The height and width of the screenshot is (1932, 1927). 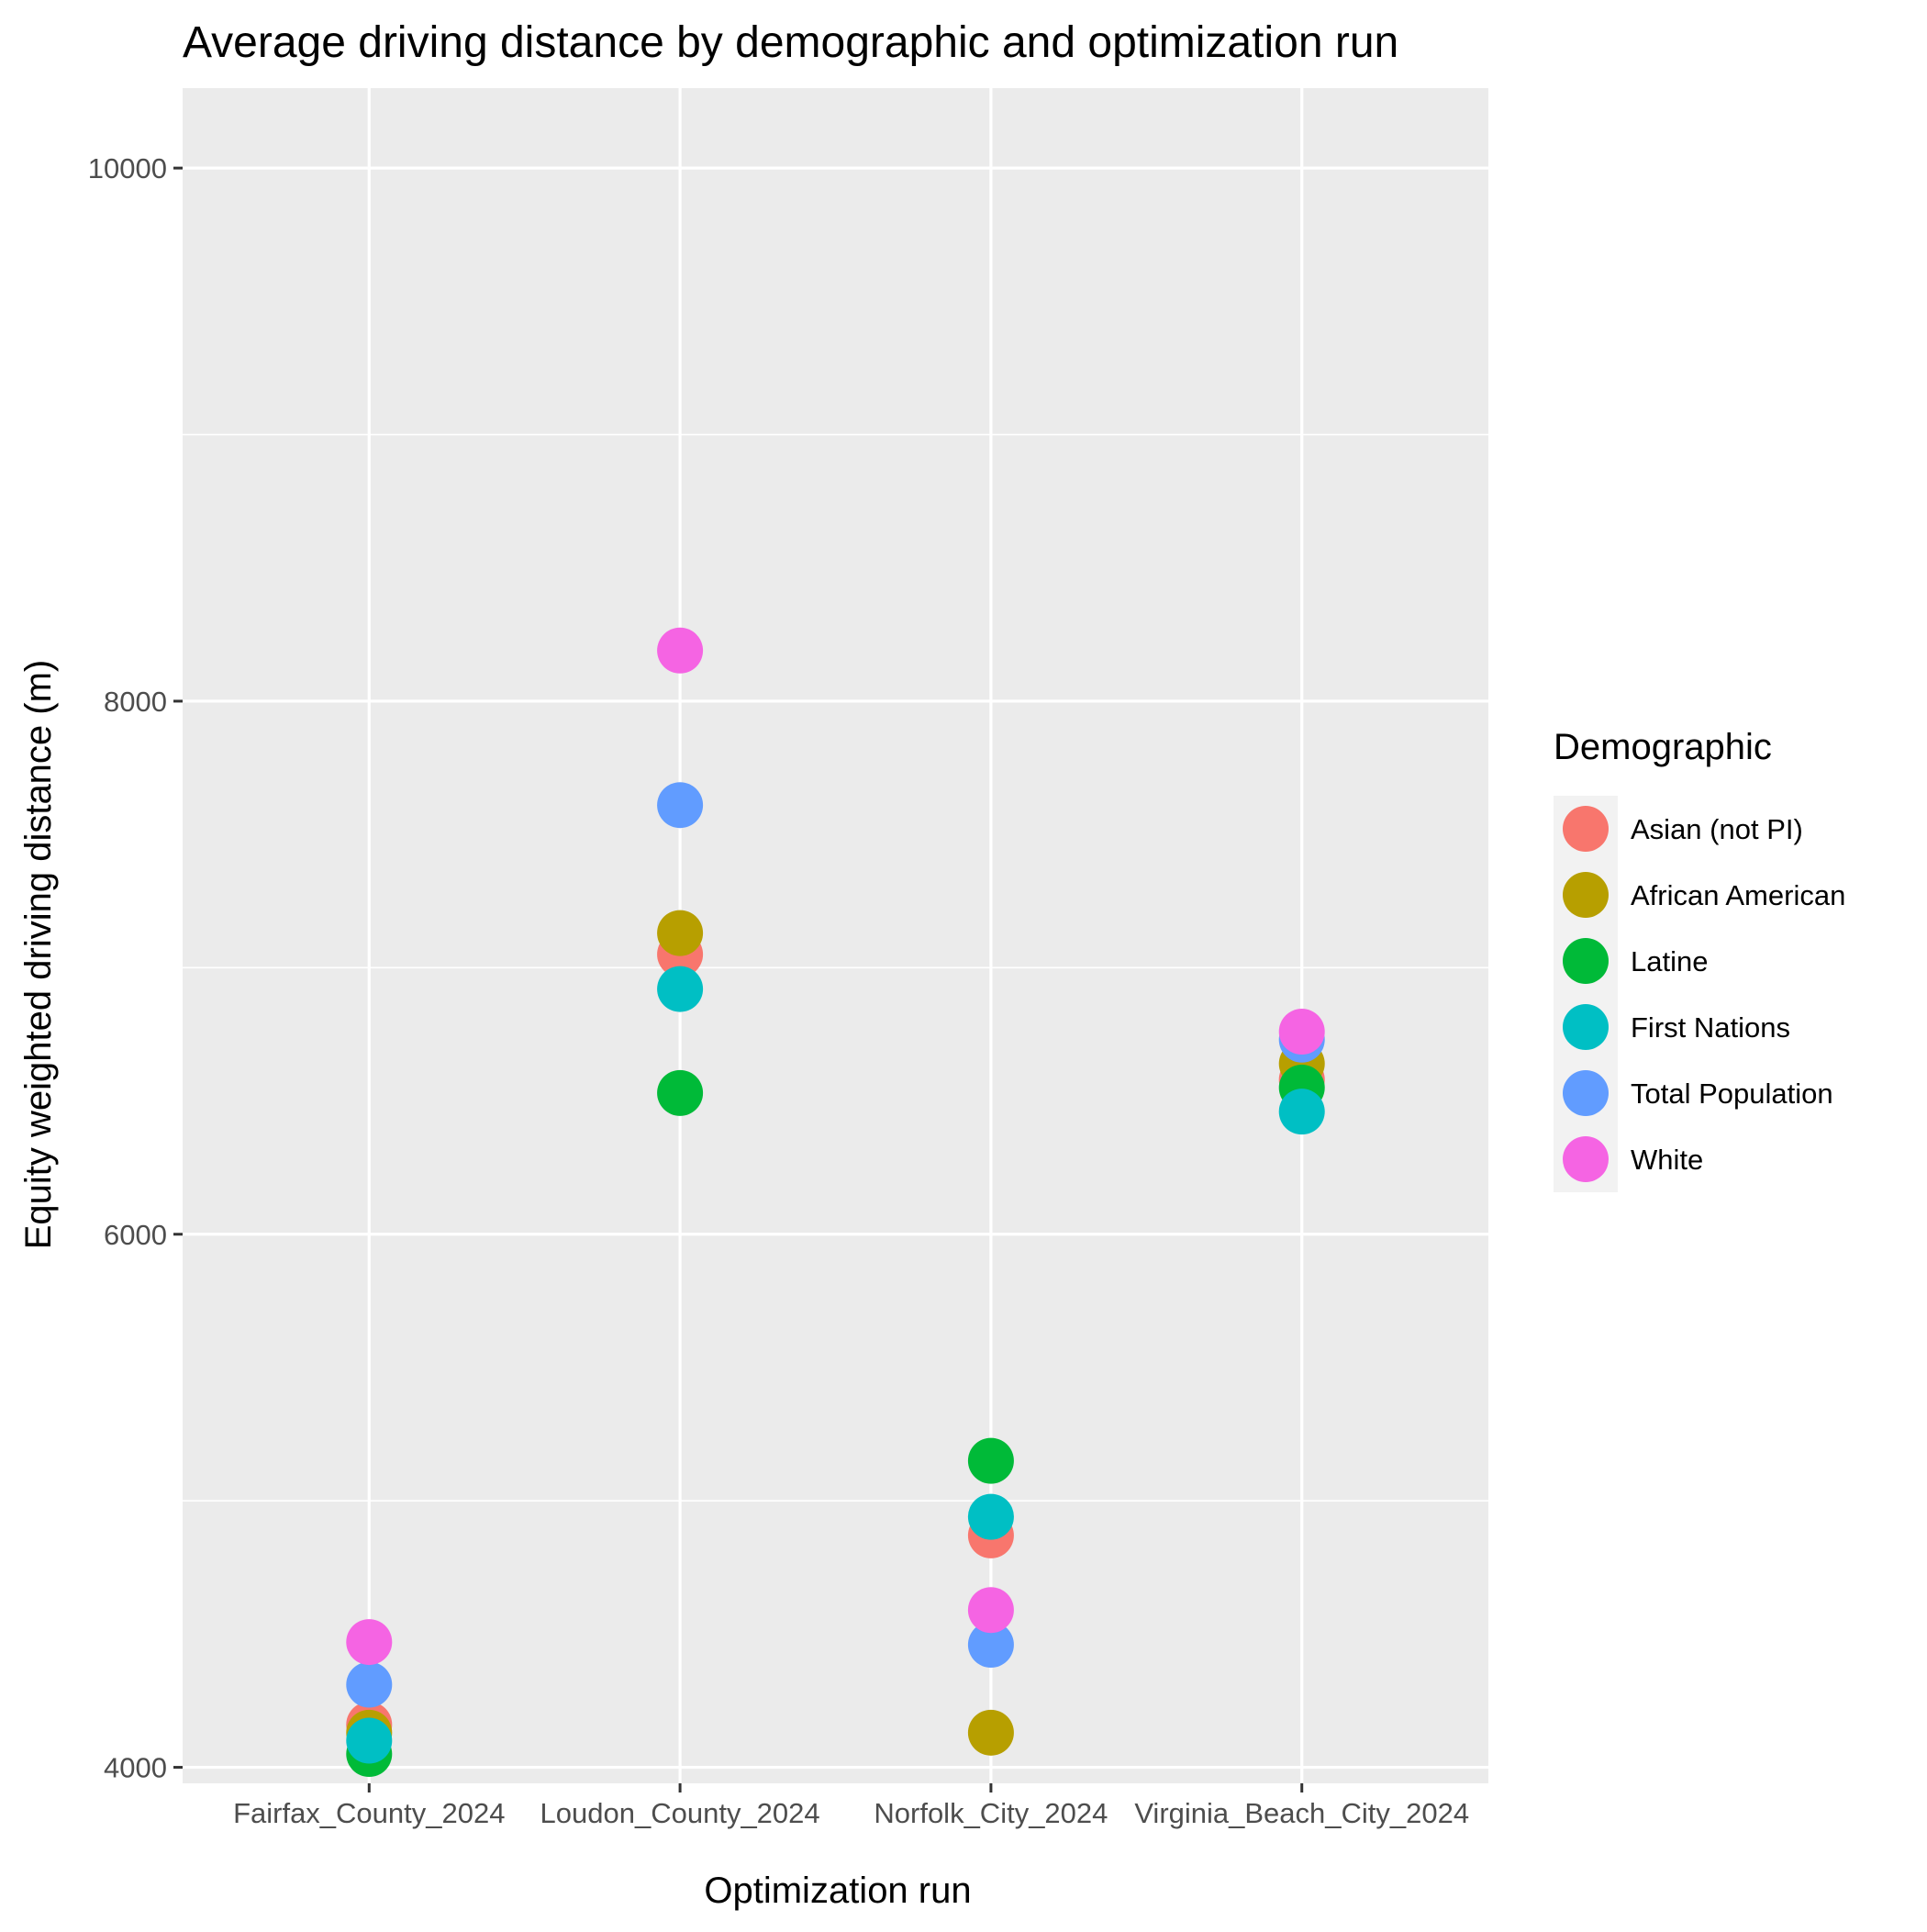 What do you see at coordinates (1710, 1027) in the screenshot?
I see `legend-label: First Nations` at bounding box center [1710, 1027].